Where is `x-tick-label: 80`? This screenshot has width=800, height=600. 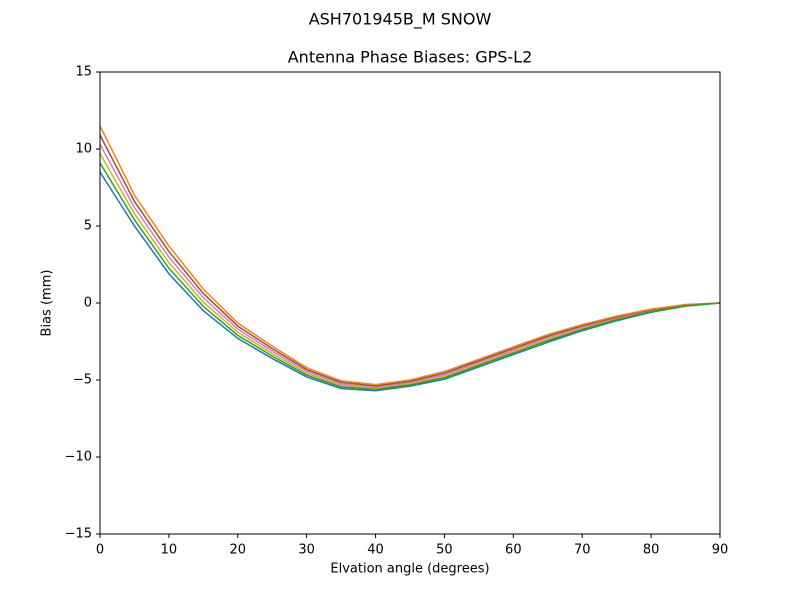 x-tick-label: 80 is located at coordinates (651, 550).